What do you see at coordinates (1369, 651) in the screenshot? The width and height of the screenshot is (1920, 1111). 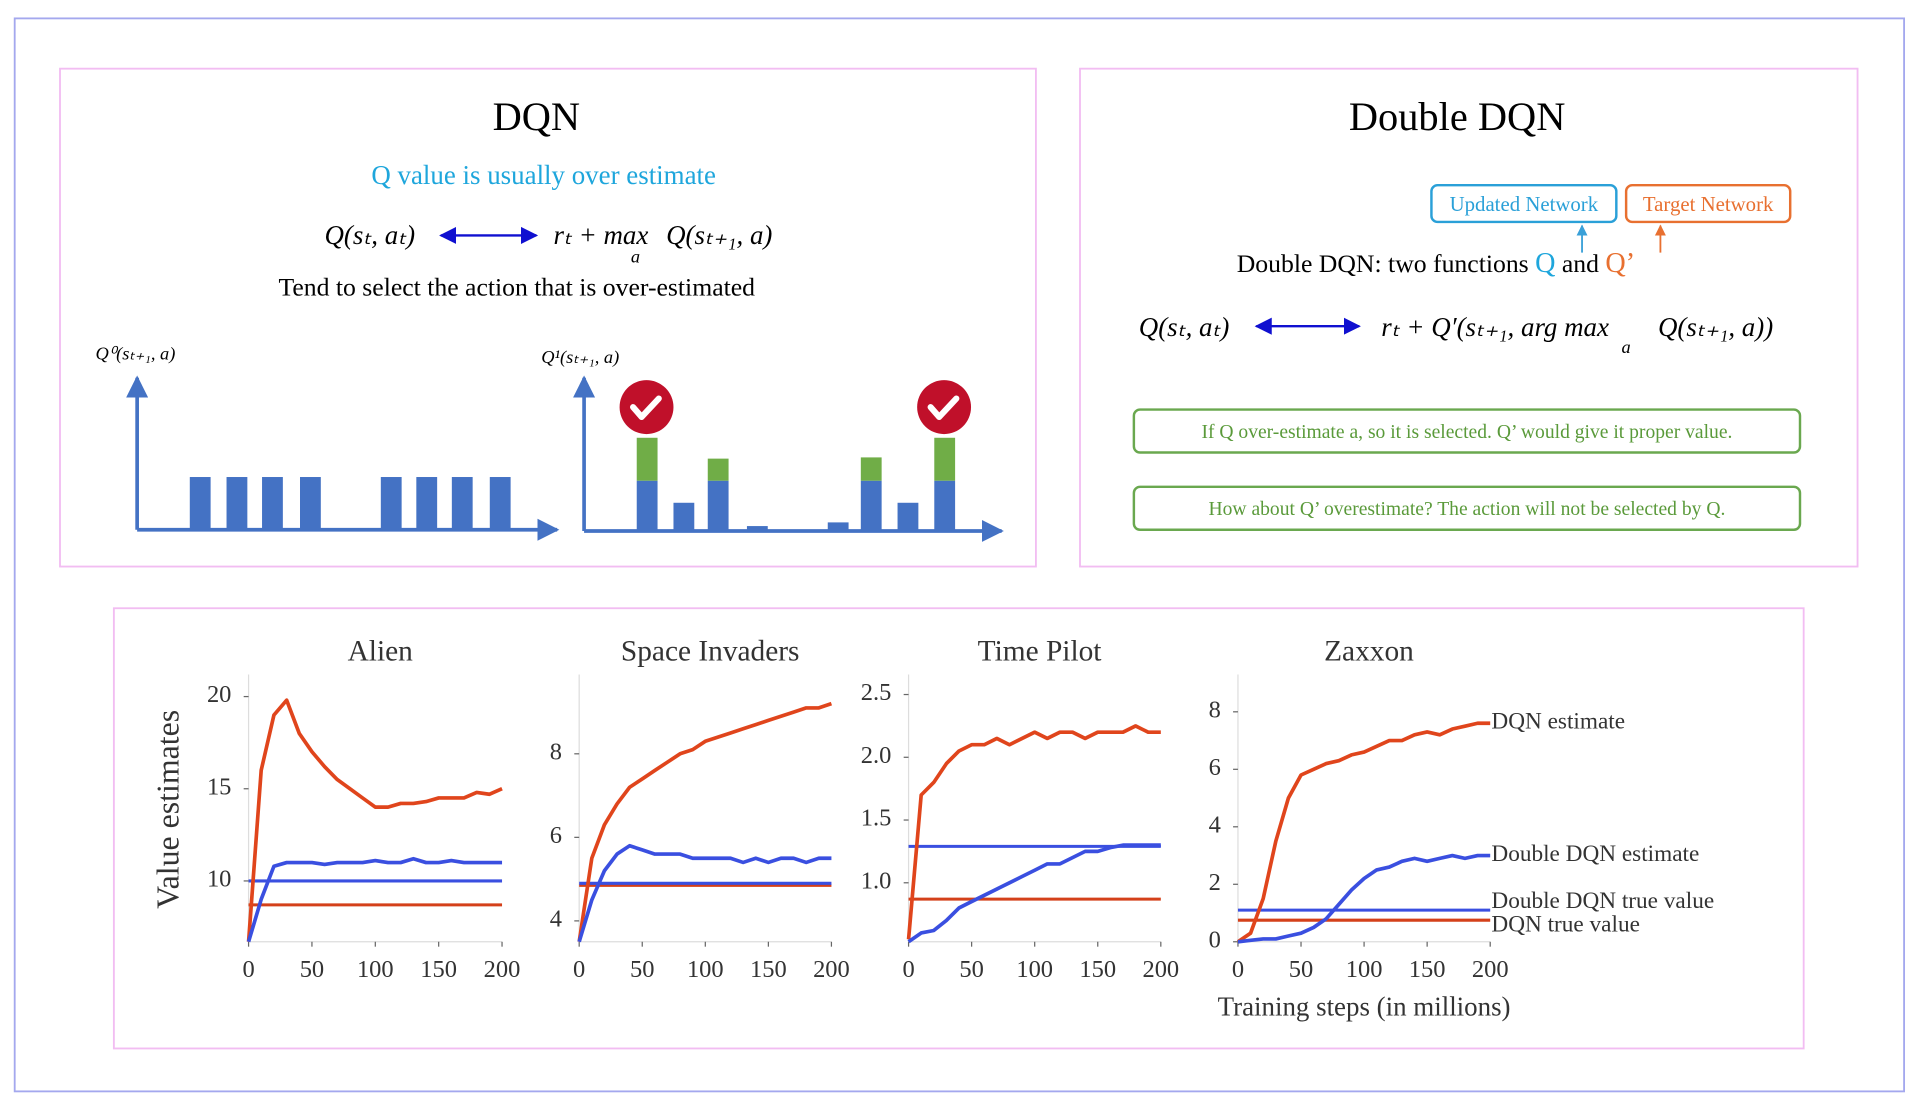 I see `chart-title: Zaxxon` at bounding box center [1369, 651].